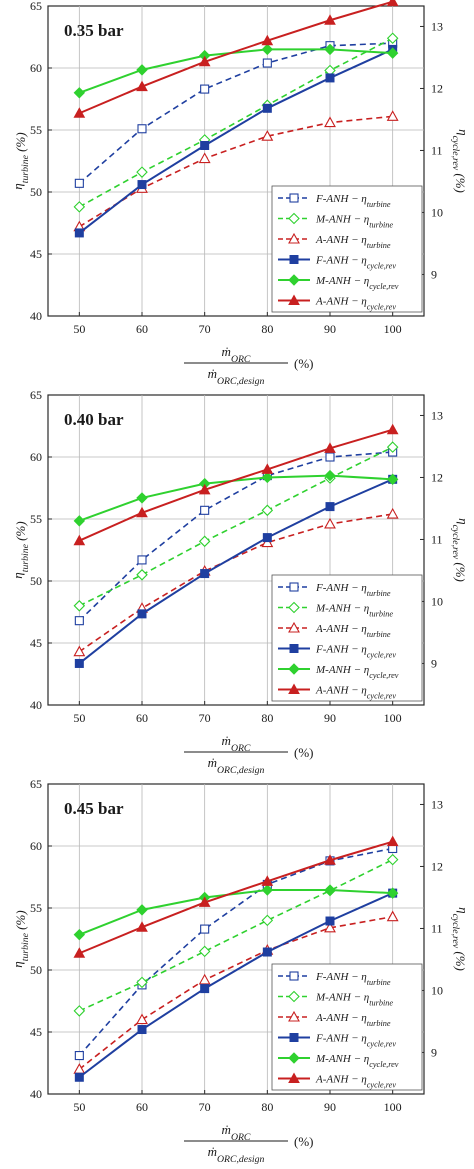 The image size is (474, 1169). What do you see at coordinates (434, 1052) in the screenshot?
I see `y2-tick-label: 9` at bounding box center [434, 1052].